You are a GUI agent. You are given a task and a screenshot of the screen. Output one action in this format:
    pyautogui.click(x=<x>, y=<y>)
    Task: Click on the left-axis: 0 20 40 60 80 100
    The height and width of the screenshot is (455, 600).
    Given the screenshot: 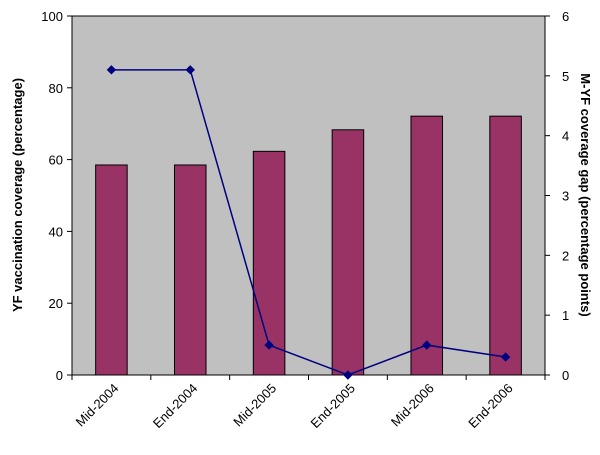 What is the action you would take?
    pyautogui.click(x=56, y=196)
    